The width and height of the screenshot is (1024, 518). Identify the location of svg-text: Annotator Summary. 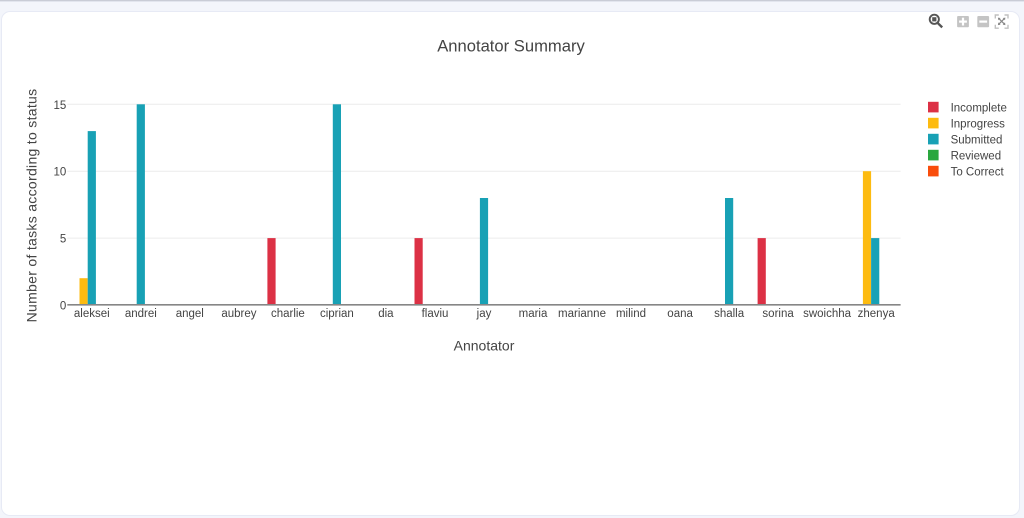
(511, 46).